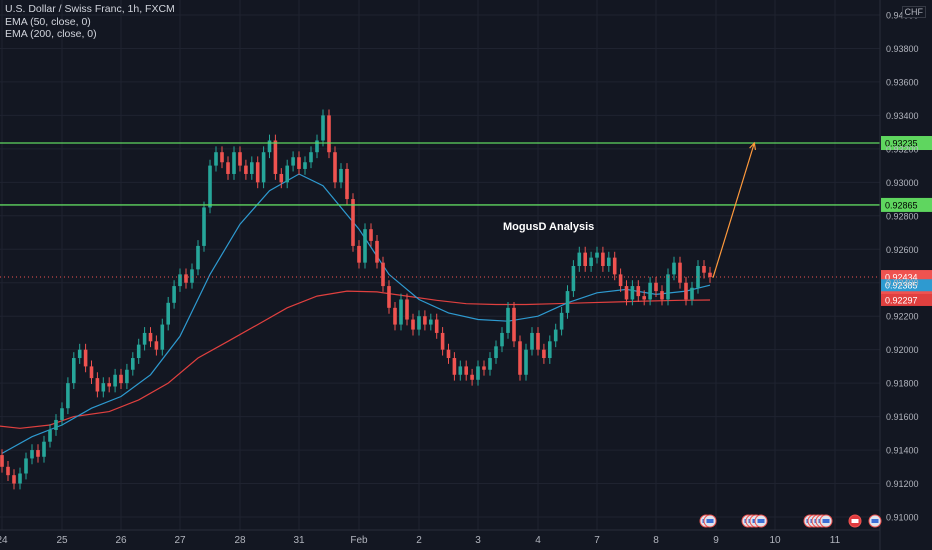 This screenshot has width=932, height=550. I want to click on y-tick-label: 0.93800, so click(902, 49).